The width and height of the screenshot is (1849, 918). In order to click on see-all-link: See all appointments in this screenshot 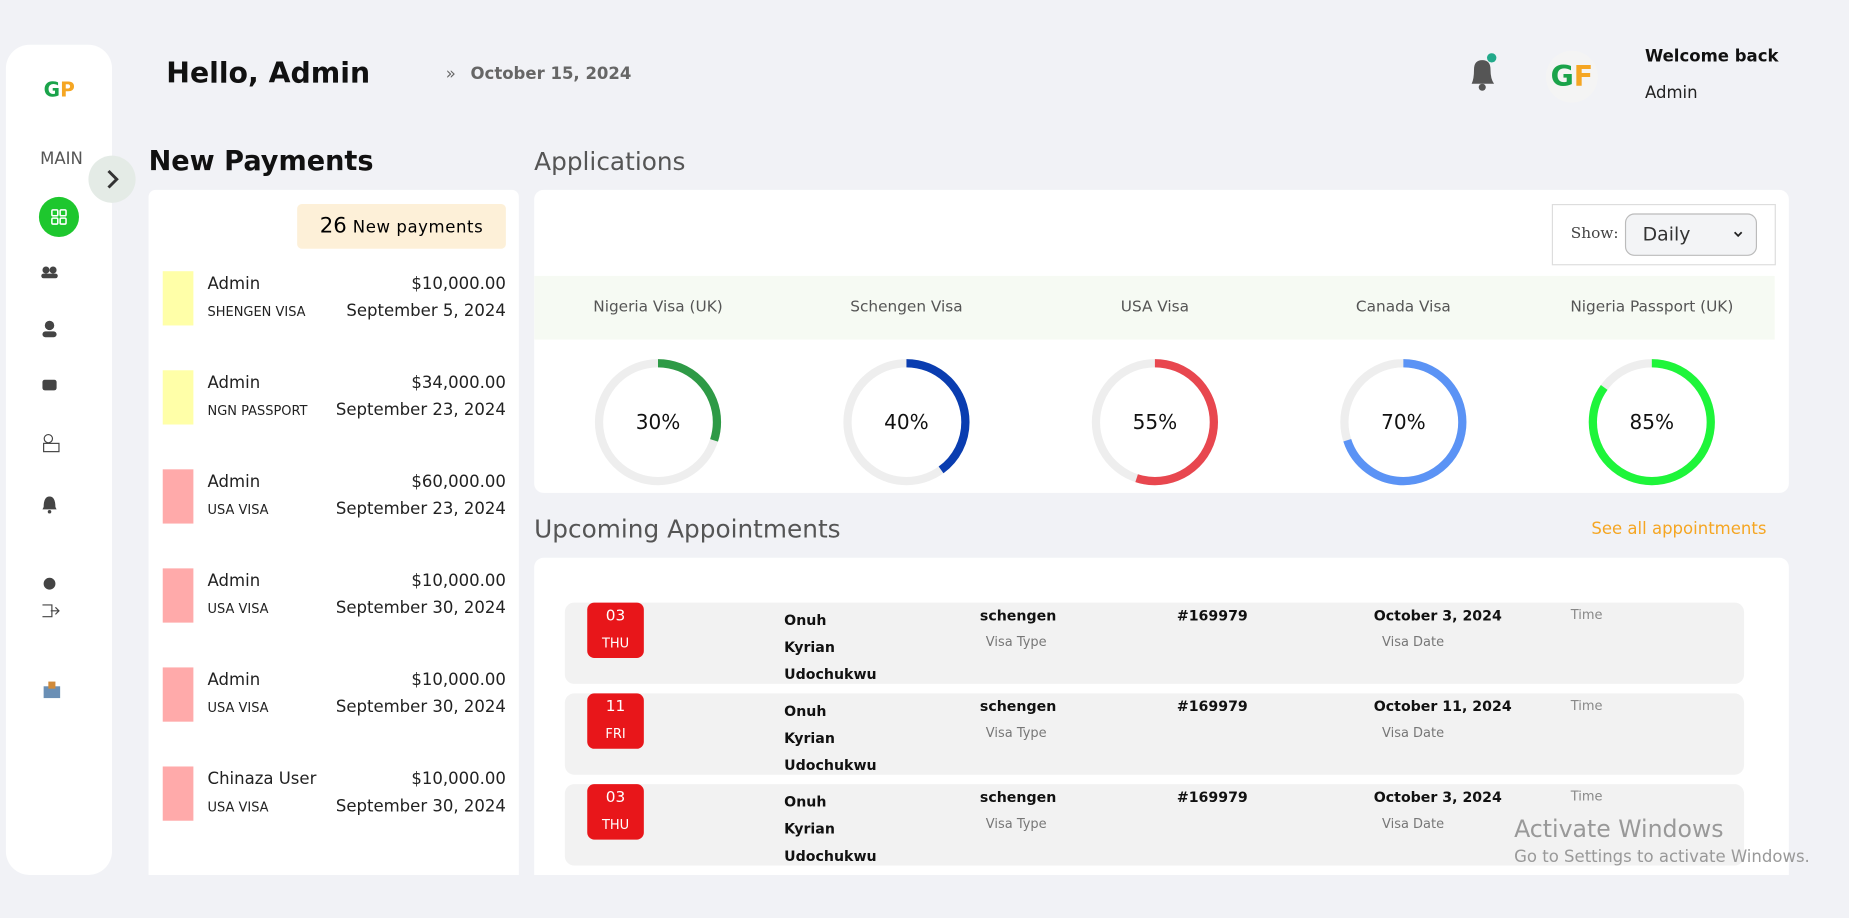, I will do `click(1679, 529)`.